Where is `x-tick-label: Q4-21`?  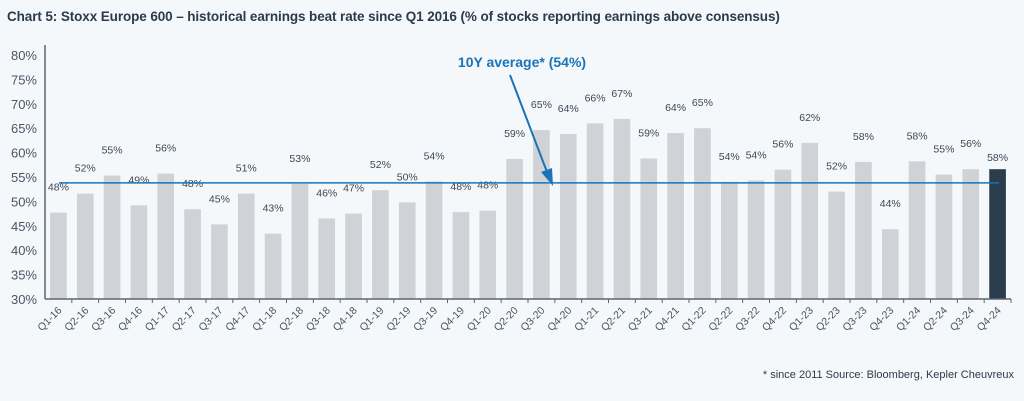 x-tick-label: Q4-21 is located at coordinates (667, 319).